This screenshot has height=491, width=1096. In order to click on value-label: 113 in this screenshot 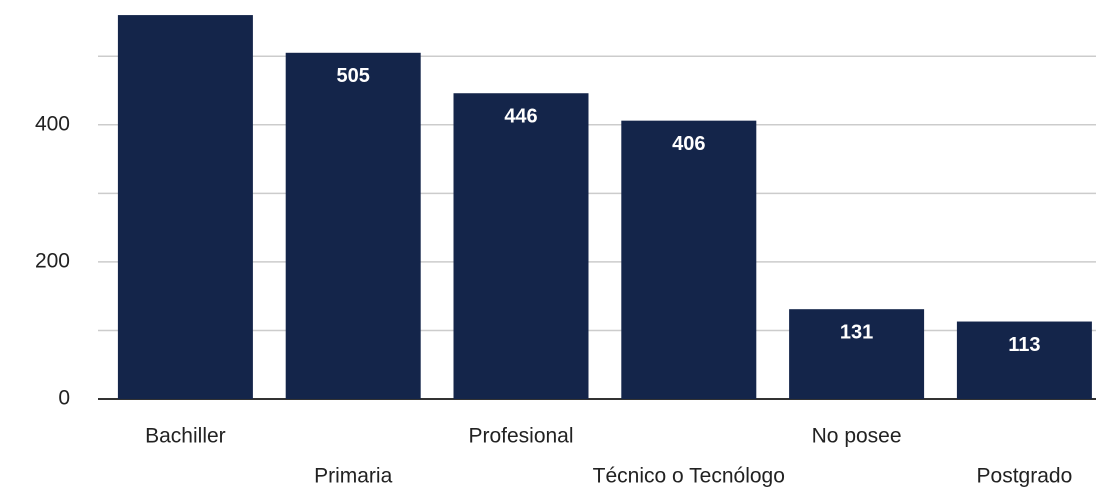, I will do `click(1024, 345)`.